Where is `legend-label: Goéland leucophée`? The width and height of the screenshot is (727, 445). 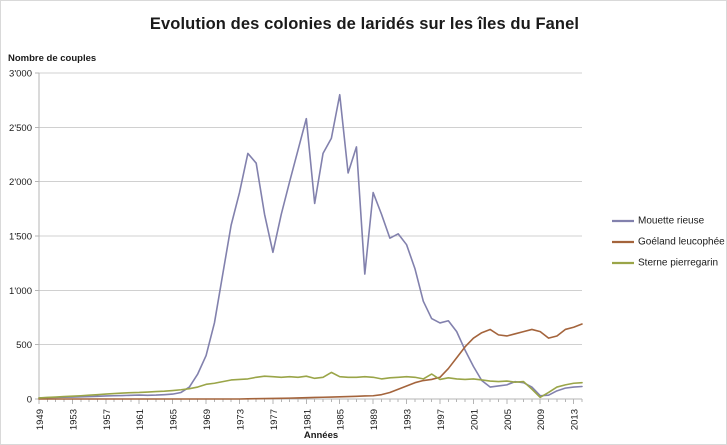
legend-label: Goéland leucophée is located at coordinates (681, 242).